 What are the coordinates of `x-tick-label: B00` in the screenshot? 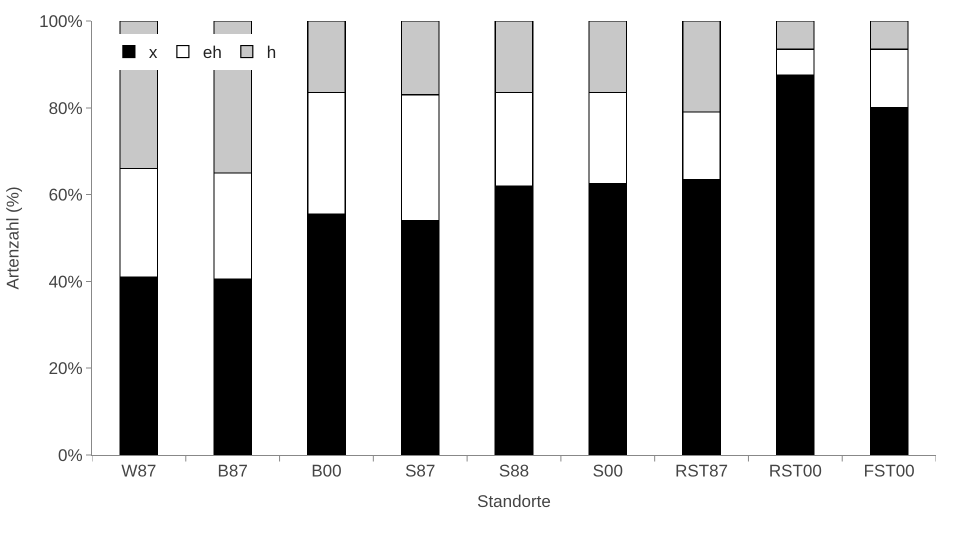 It's located at (326, 470).